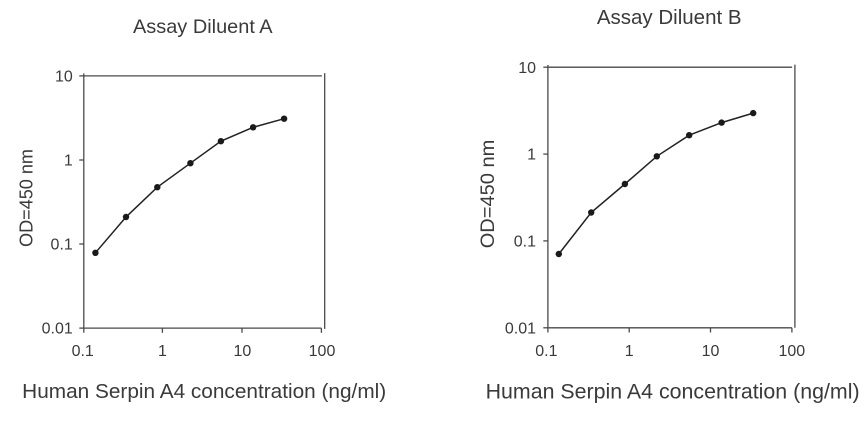 This screenshot has width=867, height=422. Describe the element at coordinates (203, 27) in the screenshot. I see `svg-text: Assay Diluent A` at that location.